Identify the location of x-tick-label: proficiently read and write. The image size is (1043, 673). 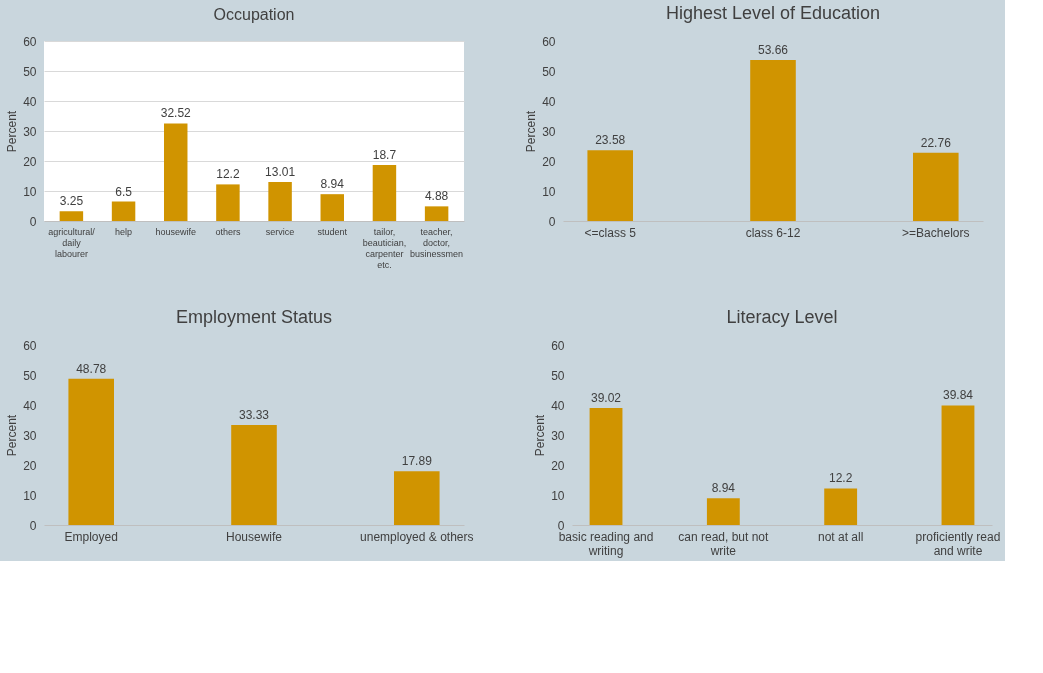
(958, 543).